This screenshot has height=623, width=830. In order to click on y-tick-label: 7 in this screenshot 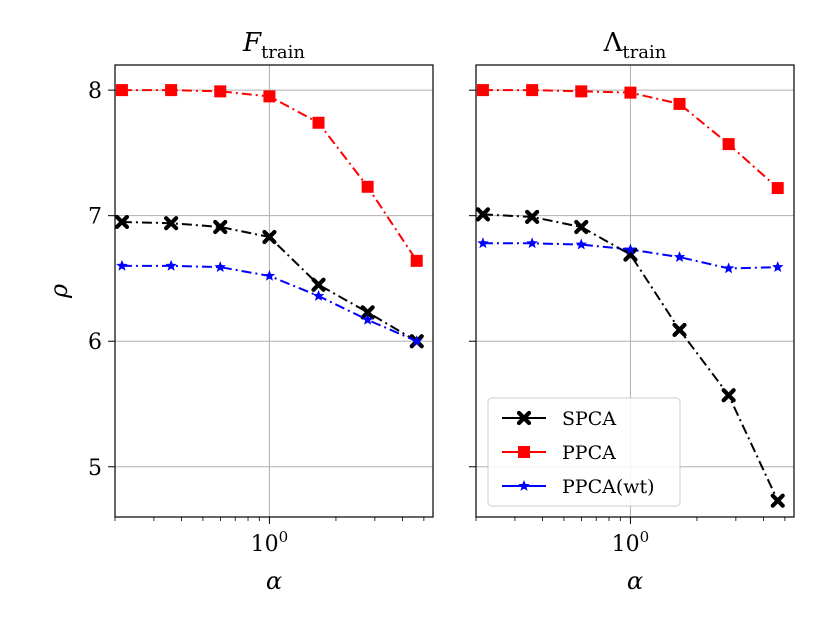, I will do `click(95, 217)`.